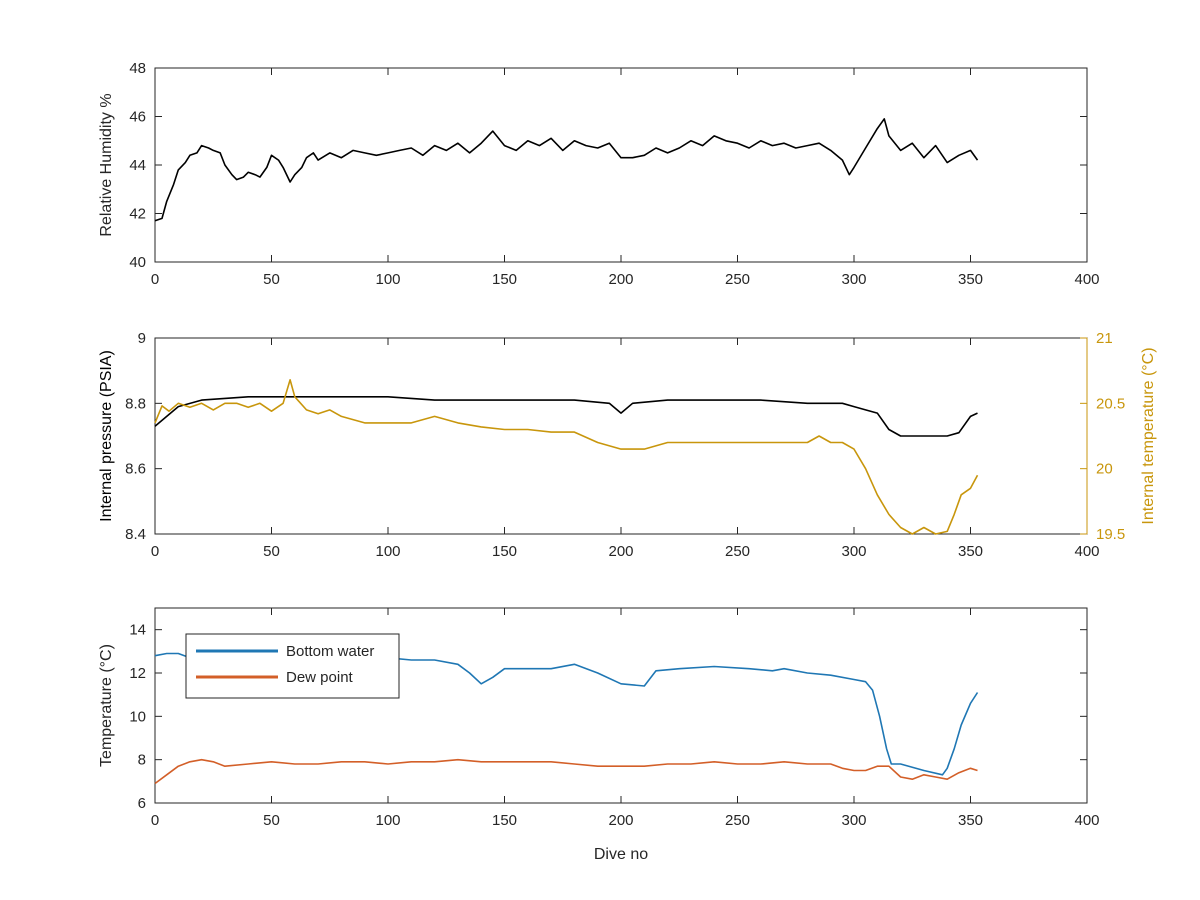 The image size is (1200, 900). What do you see at coordinates (1110, 403) in the screenshot?
I see `y2-tick-label: 20.5` at bounding box center [1110, 403].